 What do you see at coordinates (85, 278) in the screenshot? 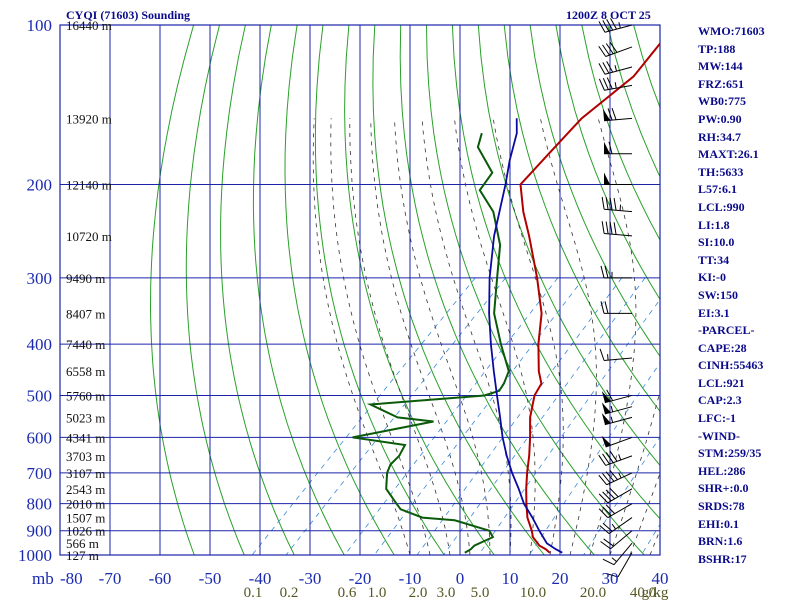
I see `height-label: 9490 m` at bounding box center [85, 278].